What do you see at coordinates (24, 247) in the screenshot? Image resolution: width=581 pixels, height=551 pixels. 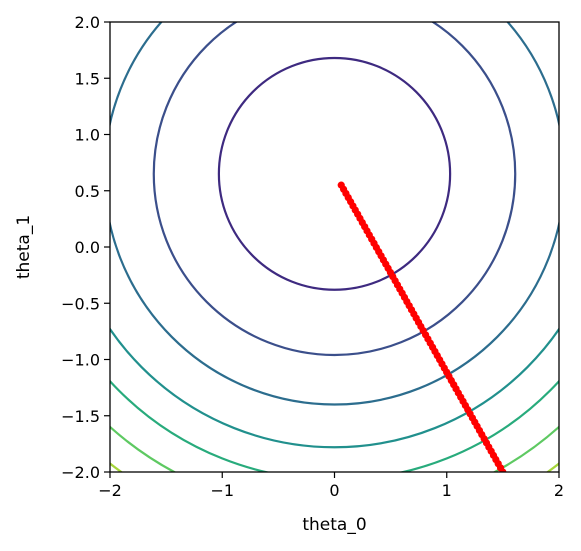 I see `y-axis-label: theta_1` at bounding box center [24, 247].